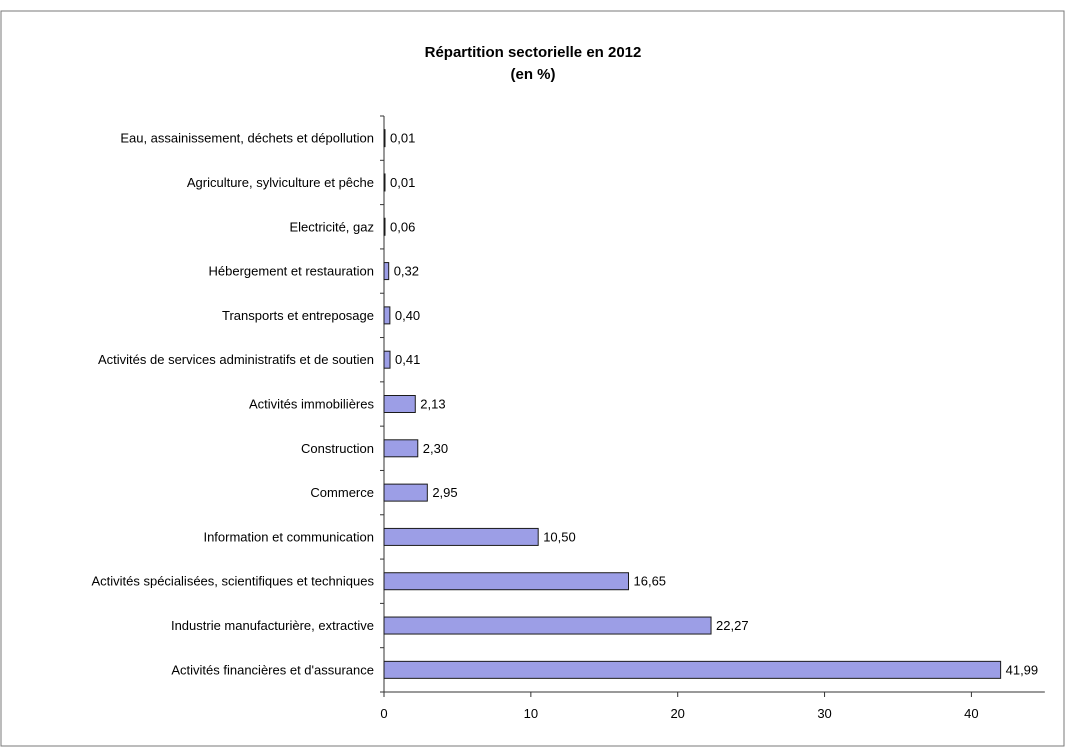  Describe the element at coordinates (383, 713) in the screenshot. I see `x-tick-label: 0` at that location.